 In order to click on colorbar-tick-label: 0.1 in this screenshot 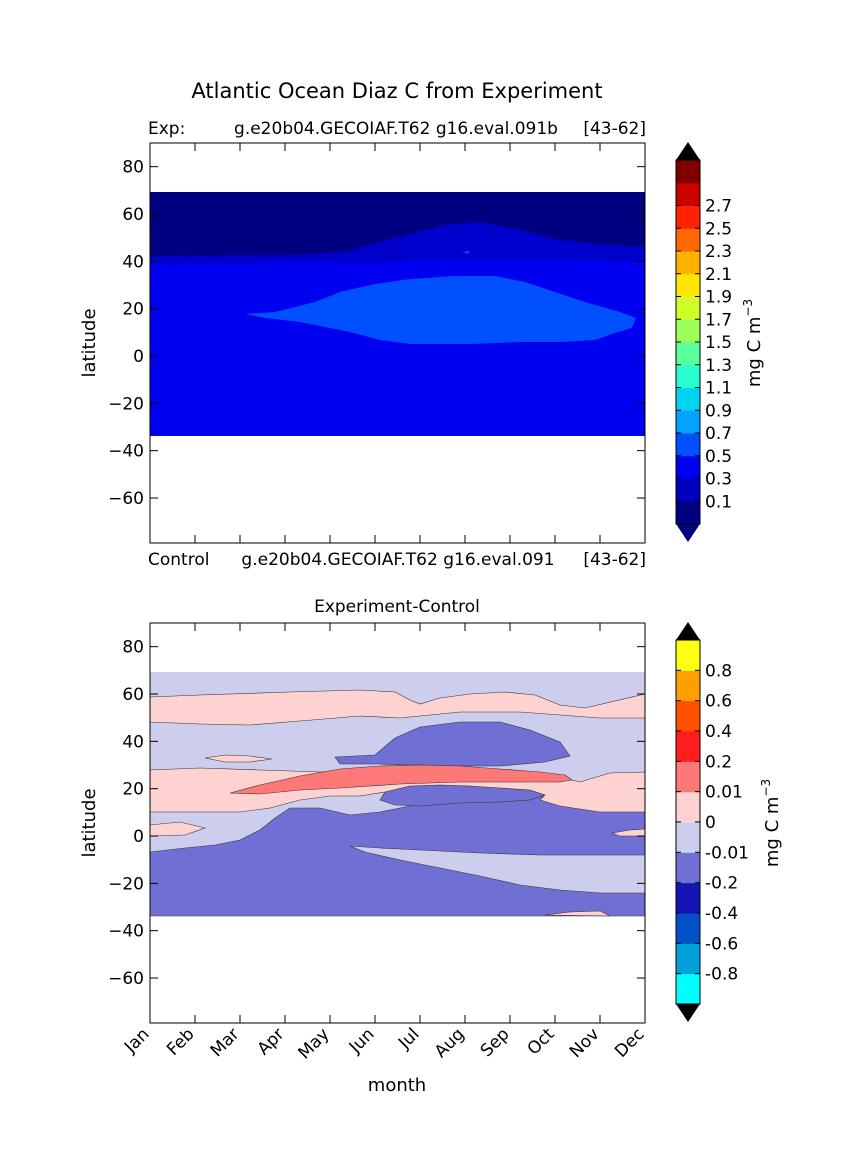, I will do `click(718, 502)`.